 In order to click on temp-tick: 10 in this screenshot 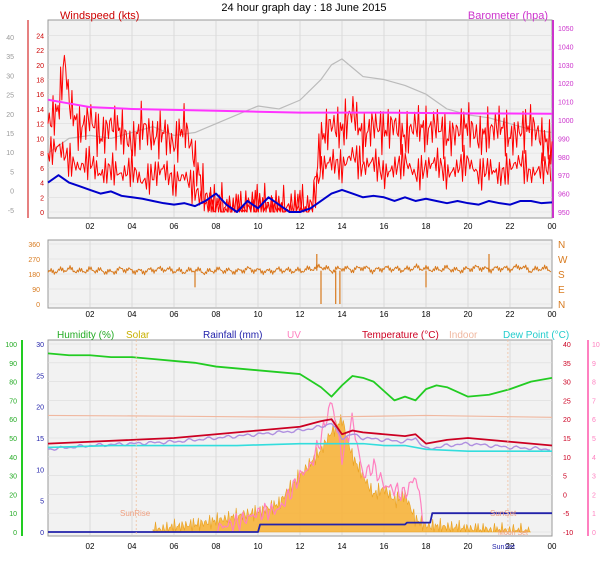, I will do `click(567, 458)`.